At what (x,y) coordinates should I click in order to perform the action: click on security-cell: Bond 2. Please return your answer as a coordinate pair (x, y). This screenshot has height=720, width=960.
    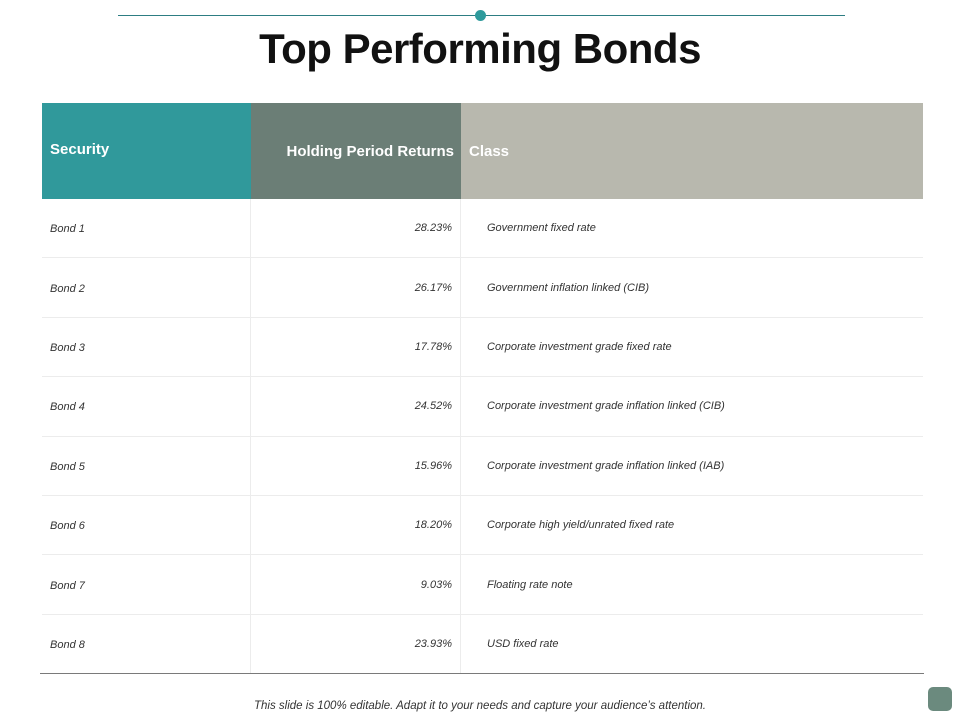
    Looking at the image, I should click on (146, 287).